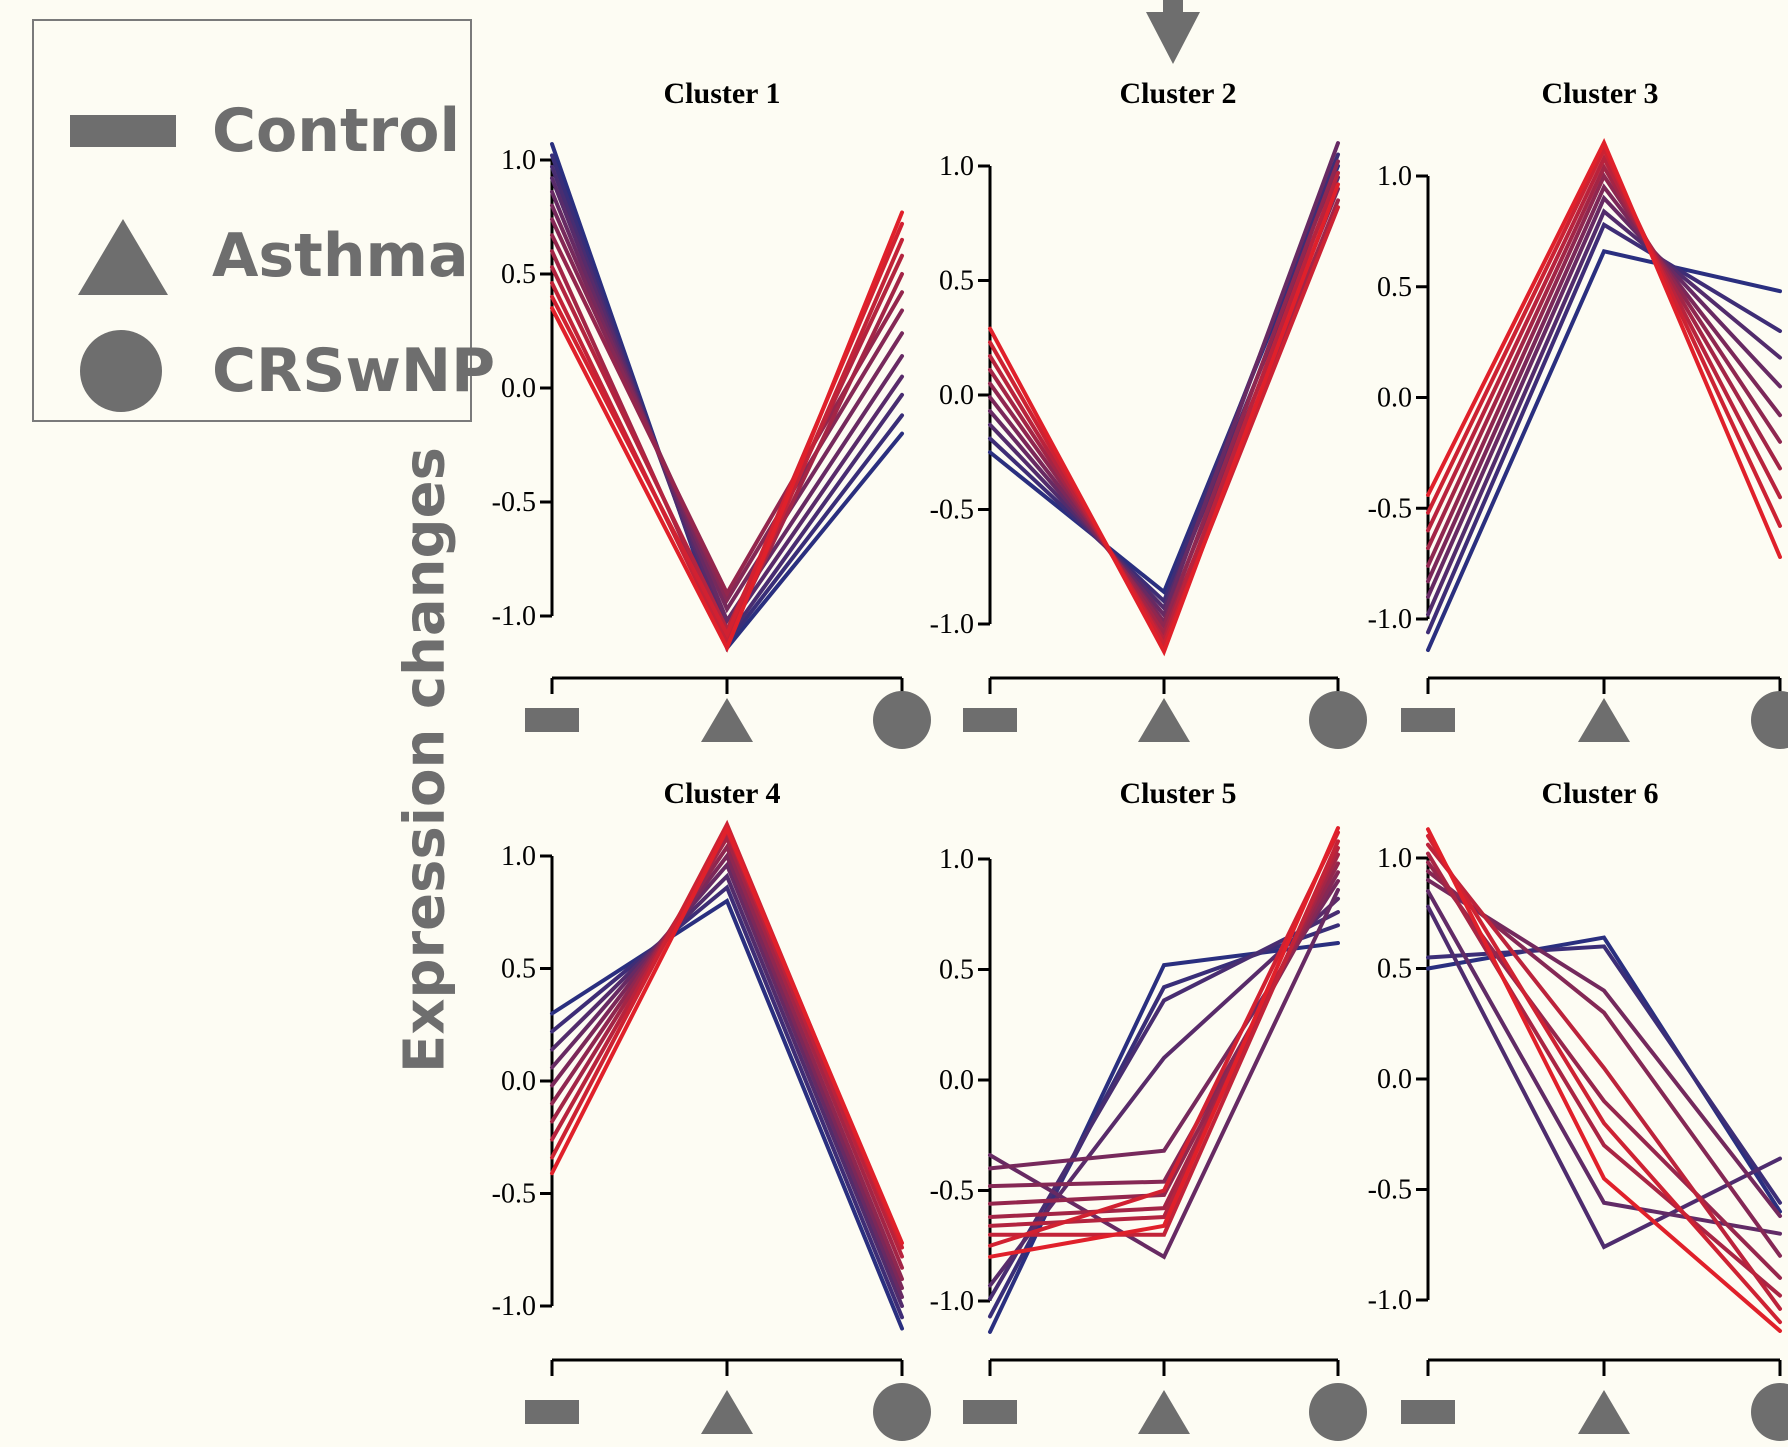  Describe the element at coordinates (1178, 93) in the screenshot. I see `panel-title: Cluster 2` at that location.